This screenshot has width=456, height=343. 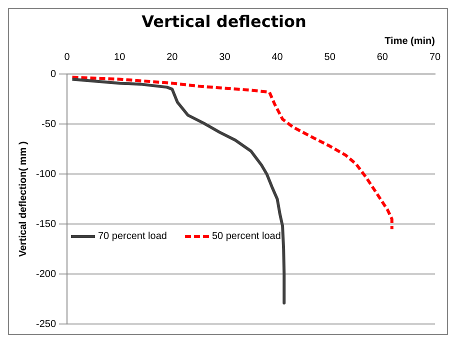 What do you see at coordinates (224, 21) in the screenshot?
I see `chart-title: Vertical deflection` at bounding box center [224, 21].